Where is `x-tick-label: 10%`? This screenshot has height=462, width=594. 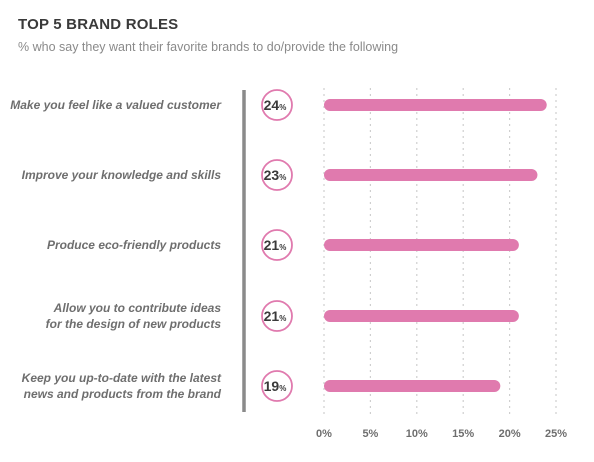
x-tick-label: 10% is located at coordinates (417, 434).